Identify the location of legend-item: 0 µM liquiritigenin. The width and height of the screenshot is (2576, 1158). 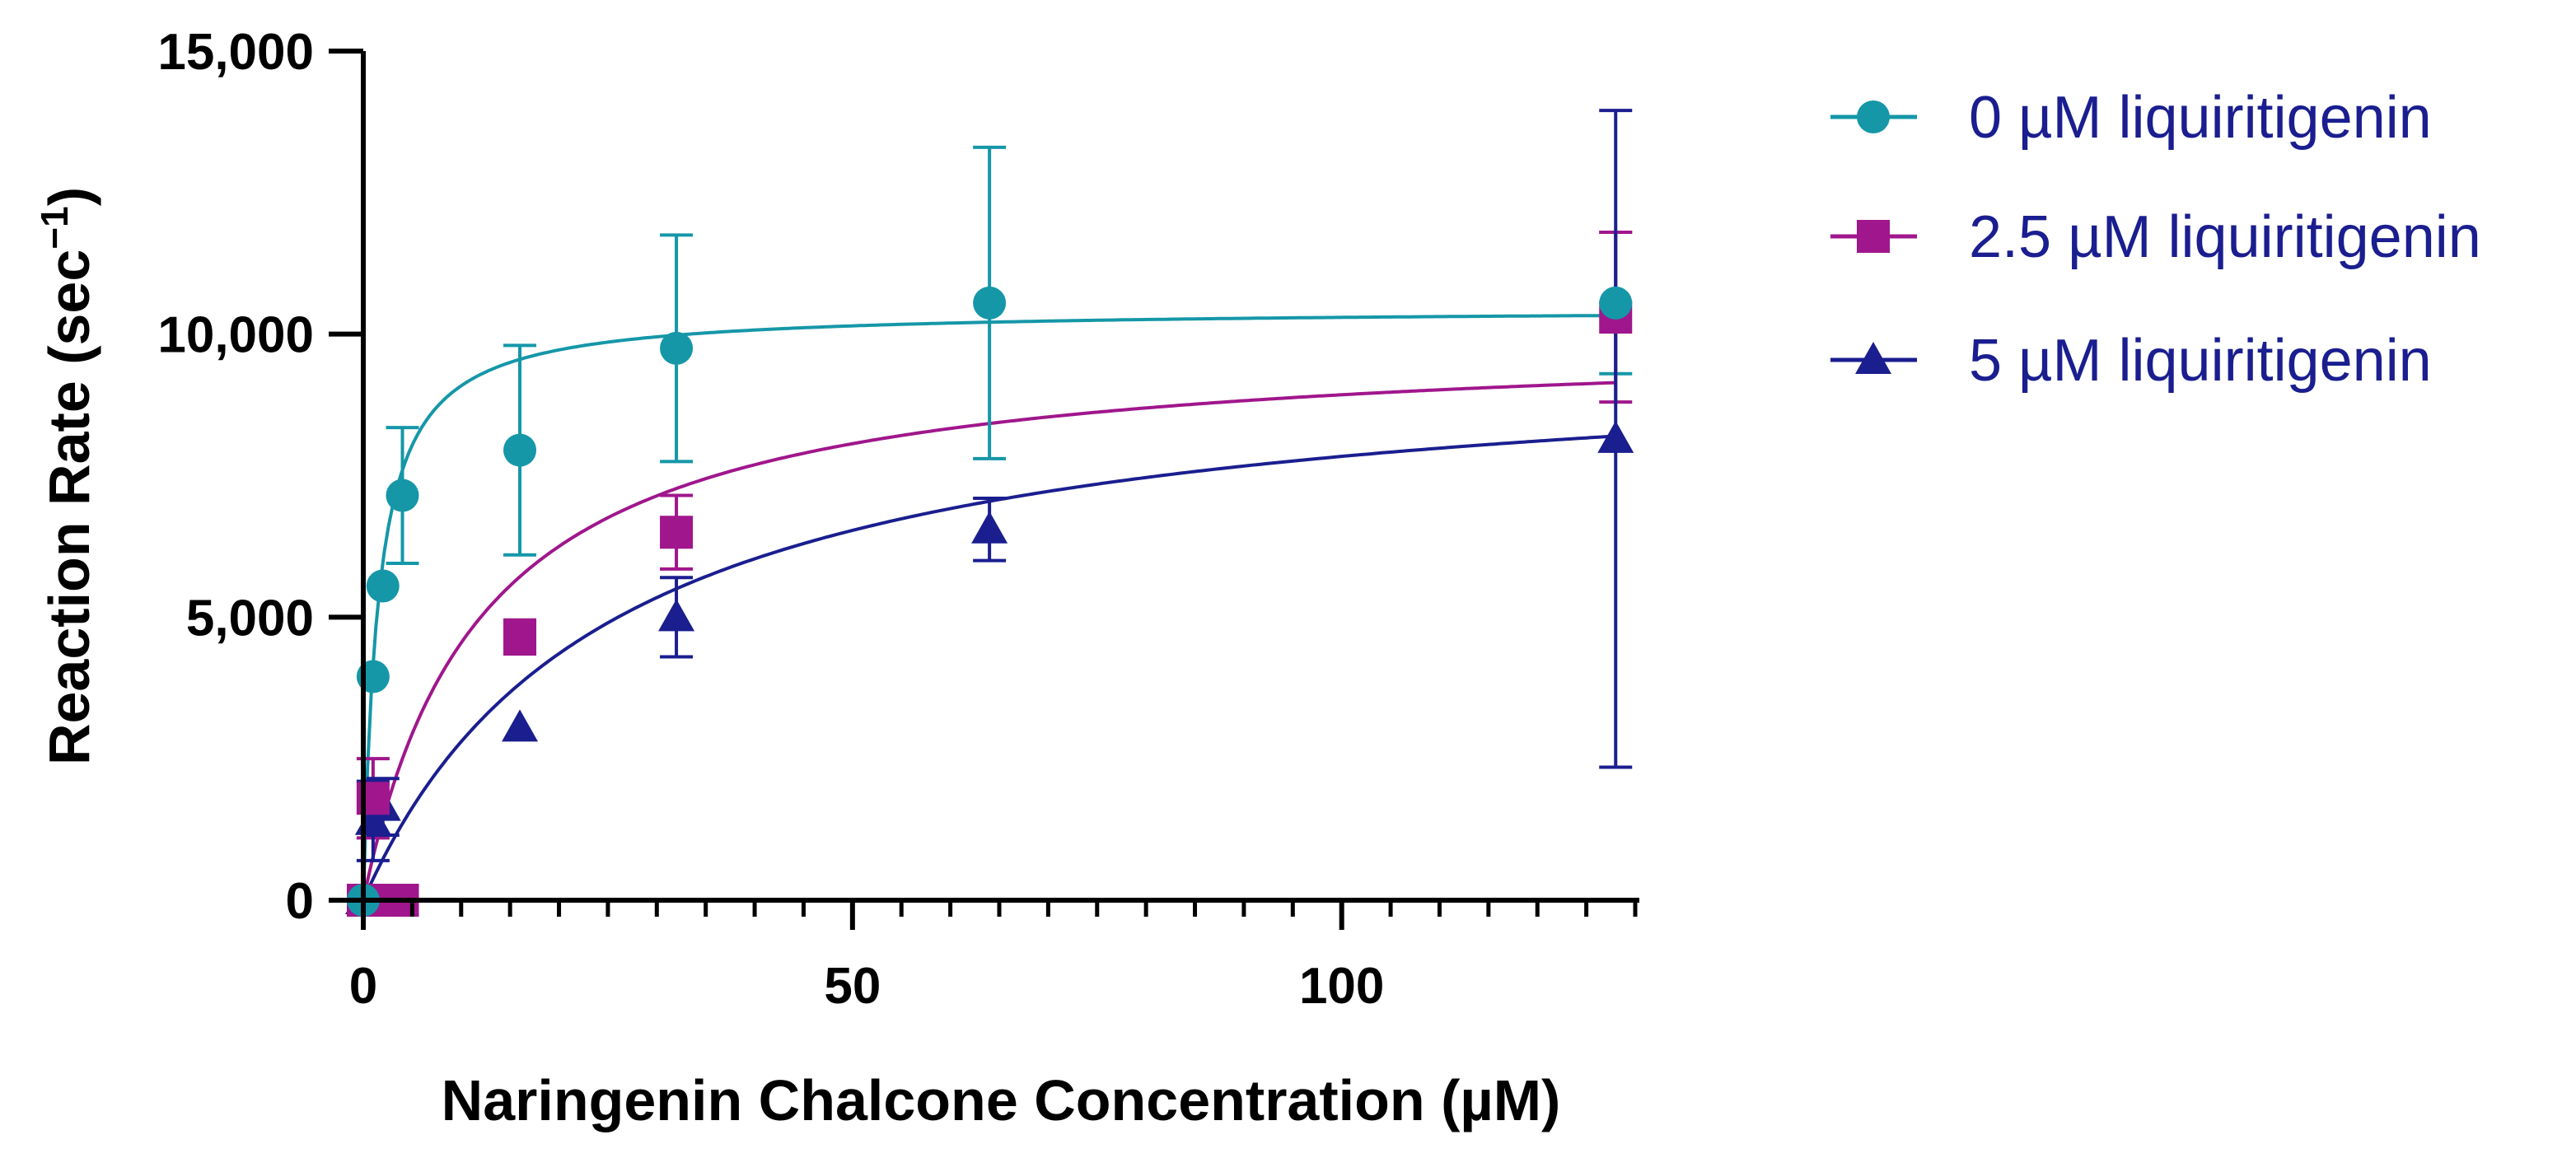
(2131, 118).